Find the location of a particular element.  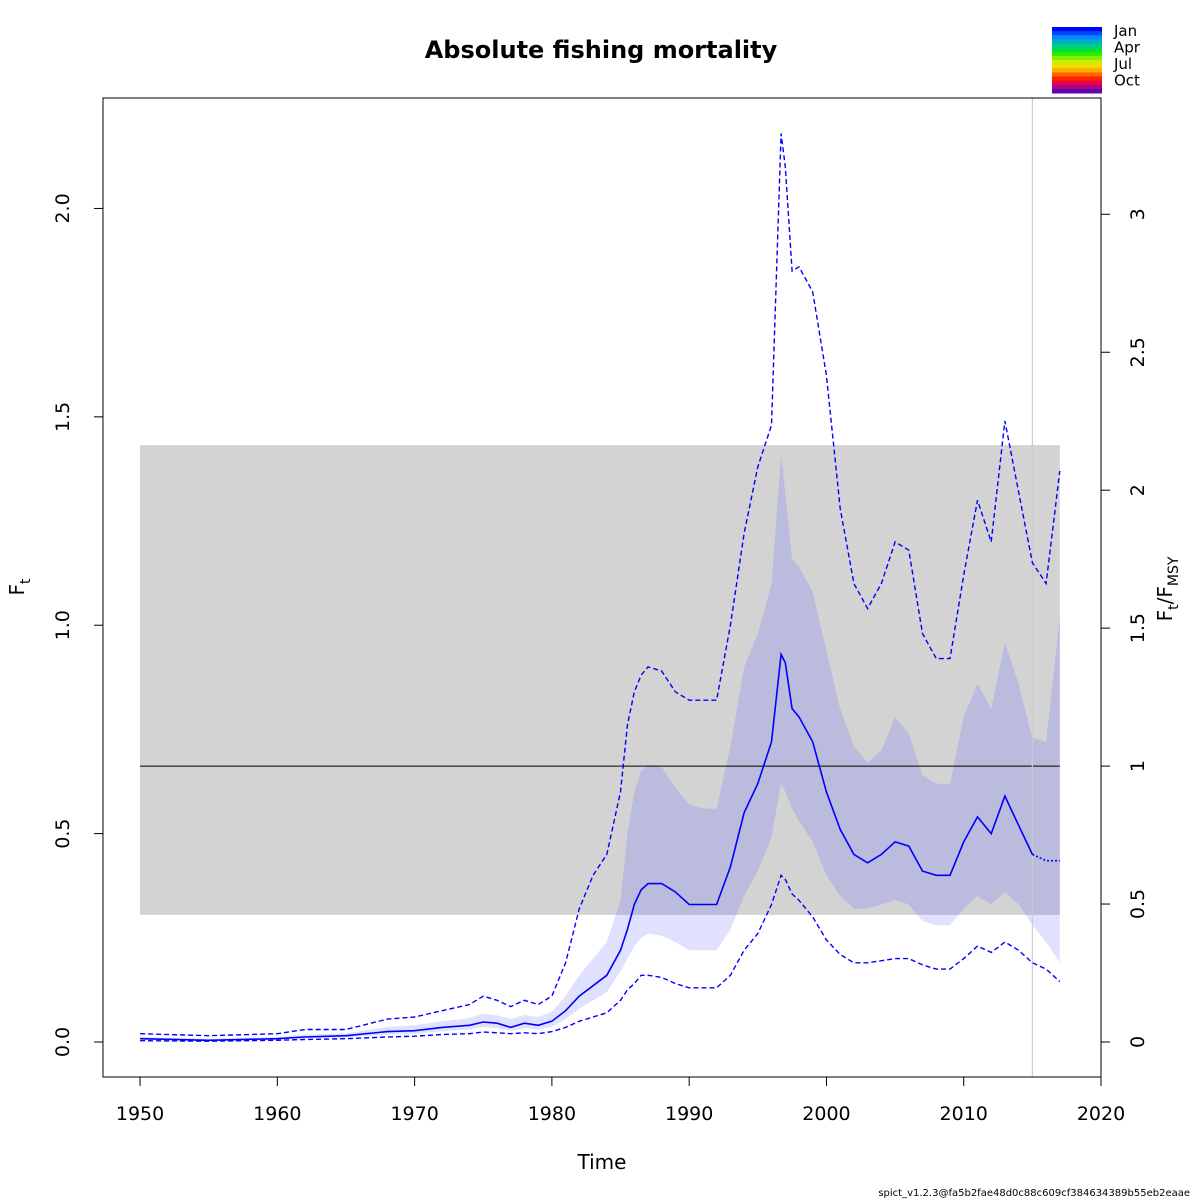

y-axis: 0.0 0.5 1.0 1.5 2.0 is located at coordinates (78, 625).